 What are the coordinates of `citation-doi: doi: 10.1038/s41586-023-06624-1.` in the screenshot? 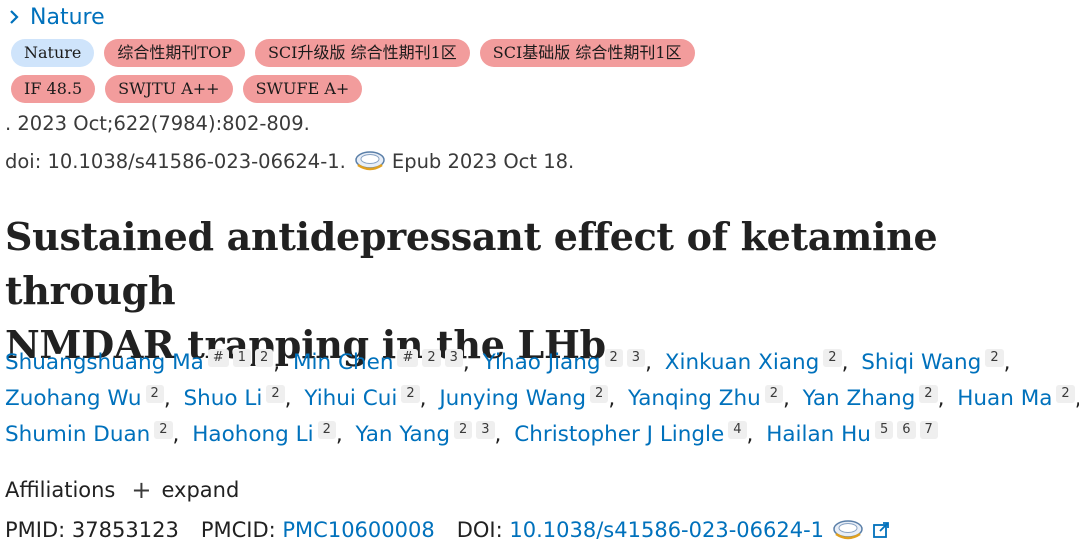 It's located at (175, 161).